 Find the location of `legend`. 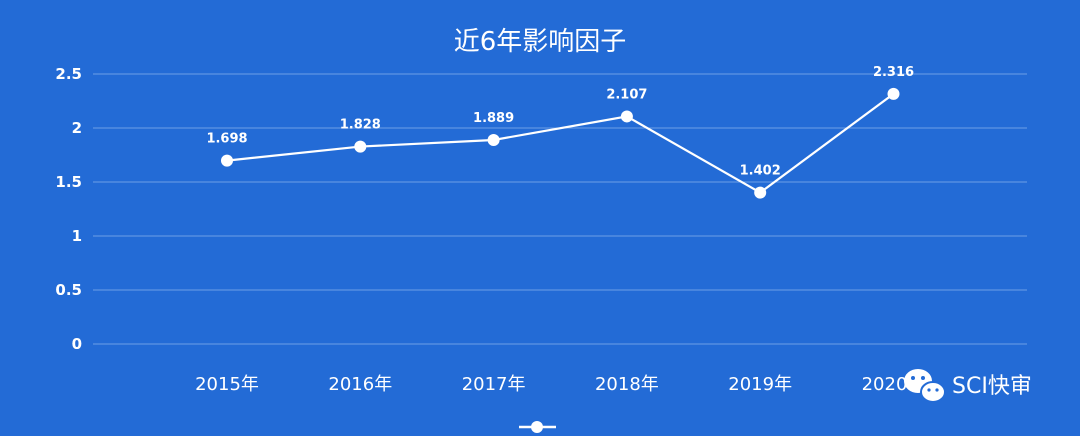

legend is located at coordinates (537, 427).